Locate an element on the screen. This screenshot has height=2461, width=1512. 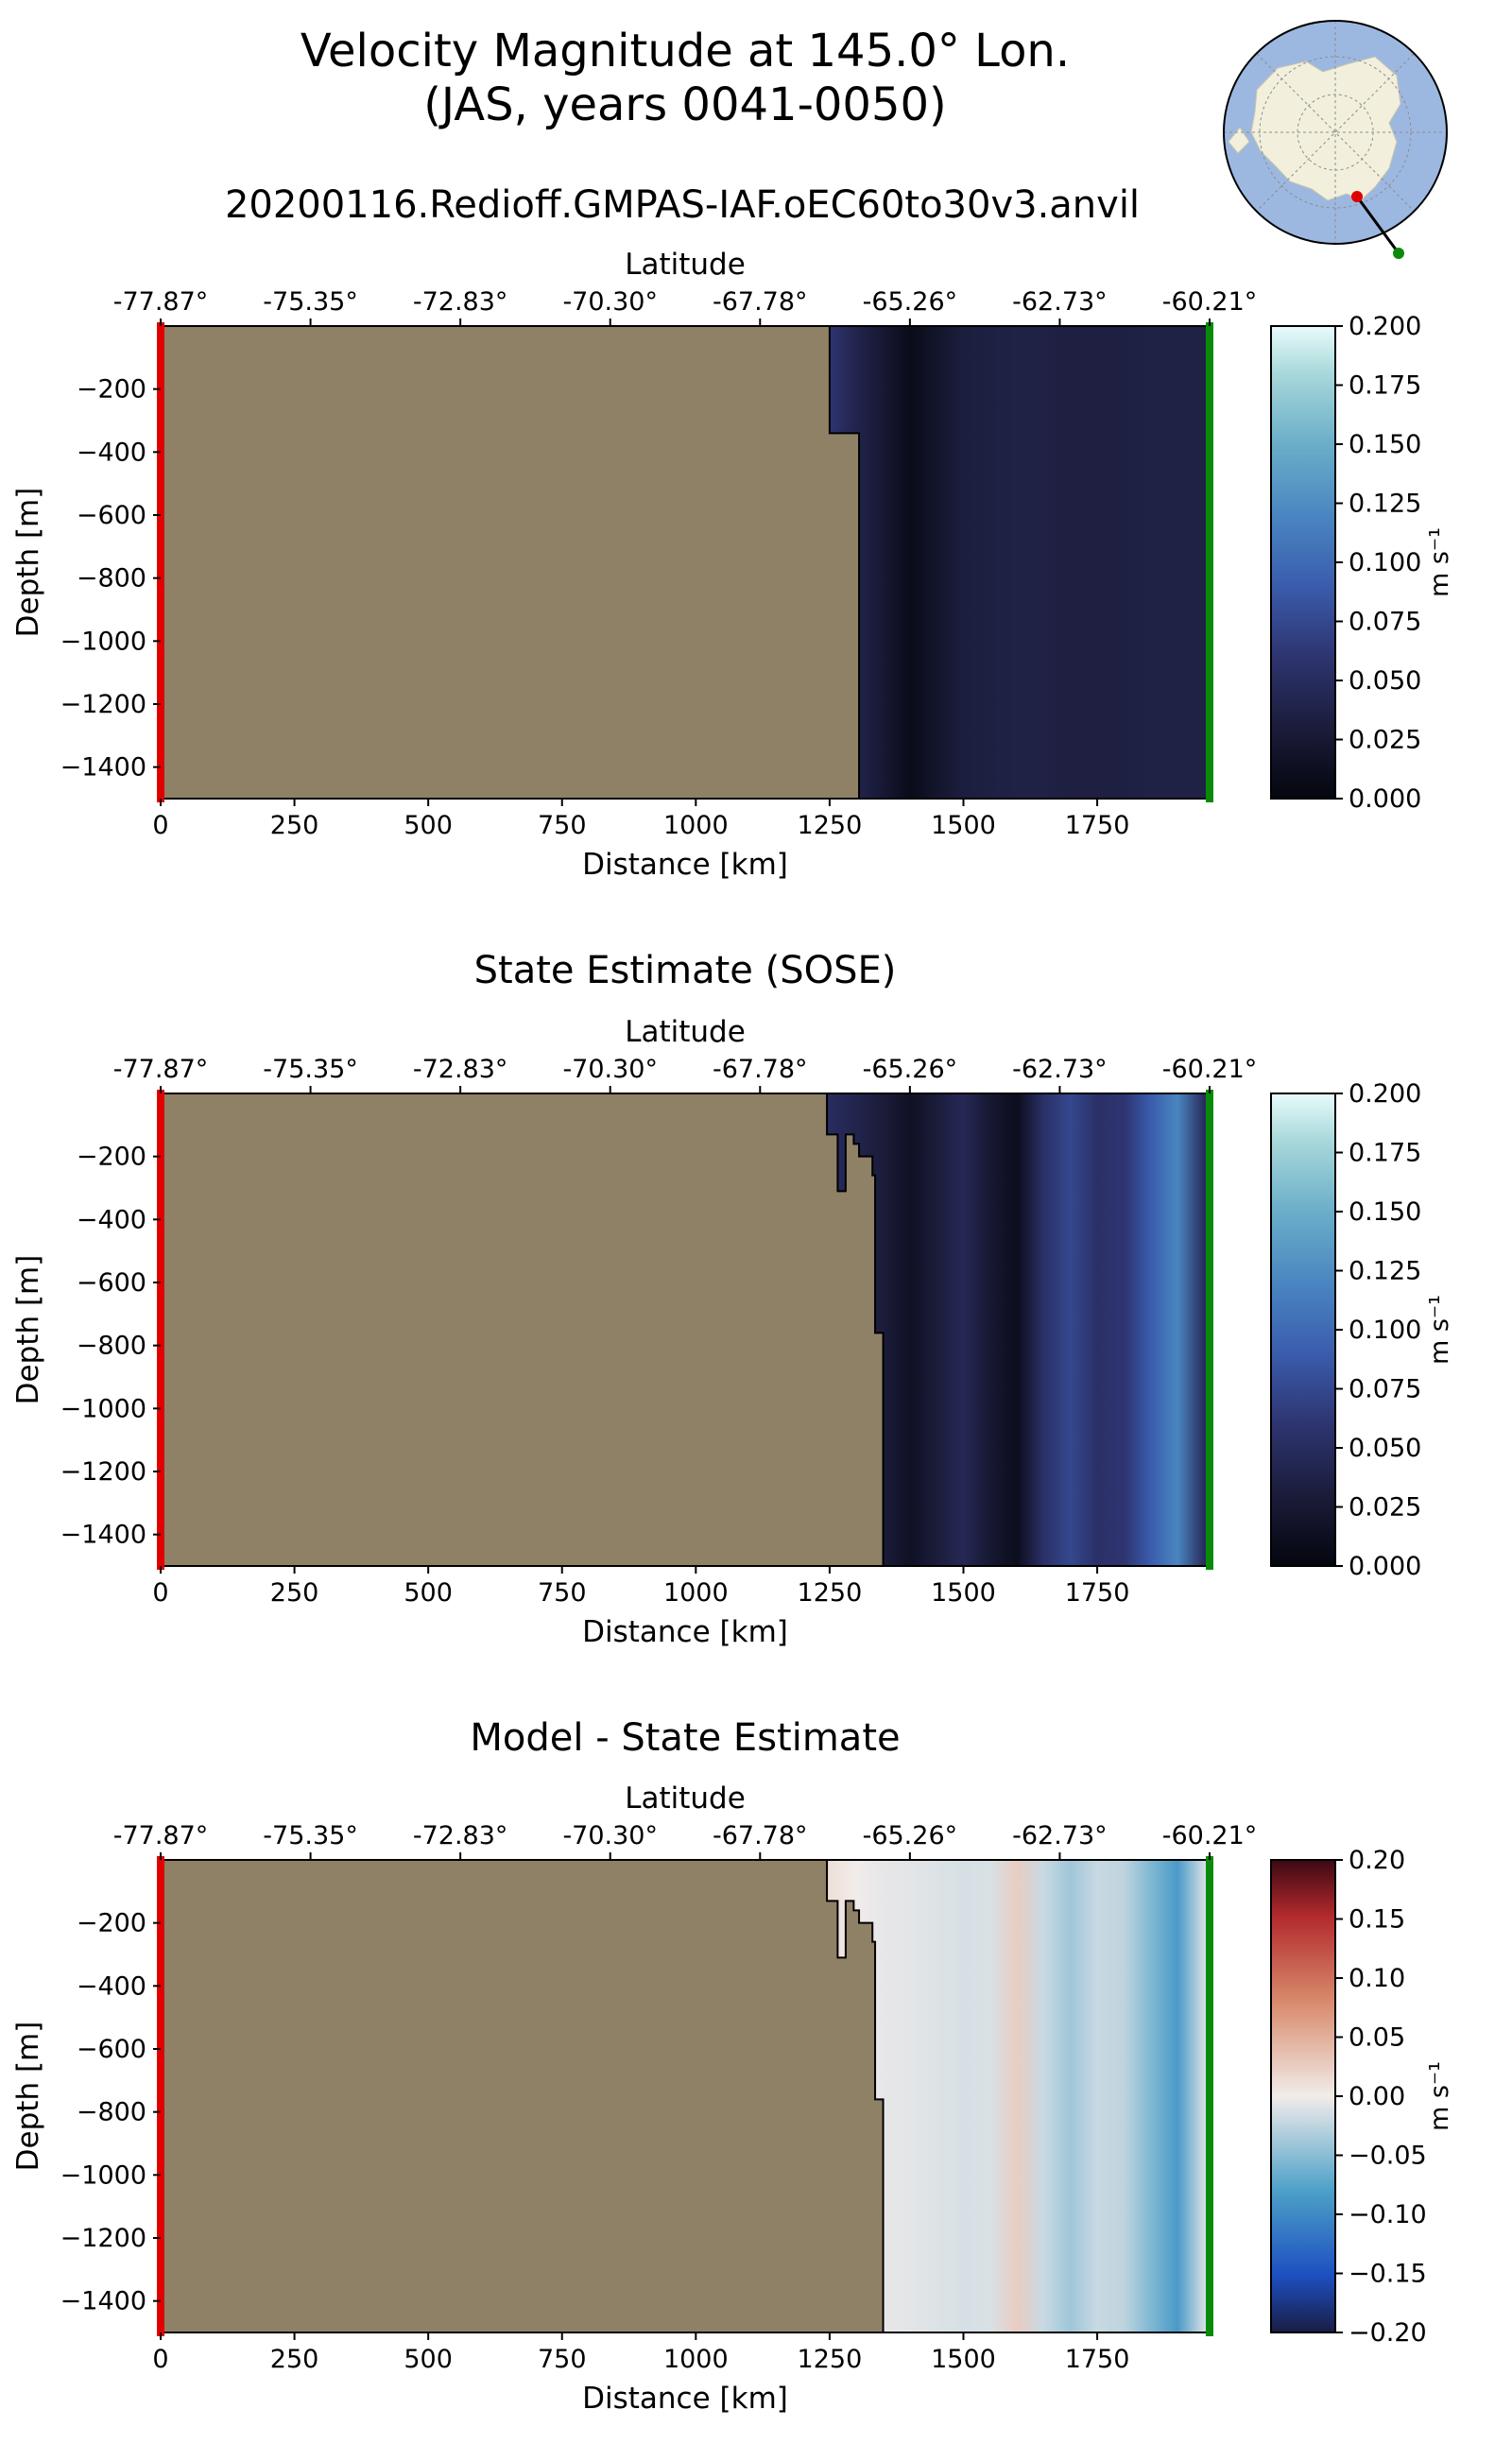
colorbar-tick-label: 0.150 is located at coordinates (1385, 1212).